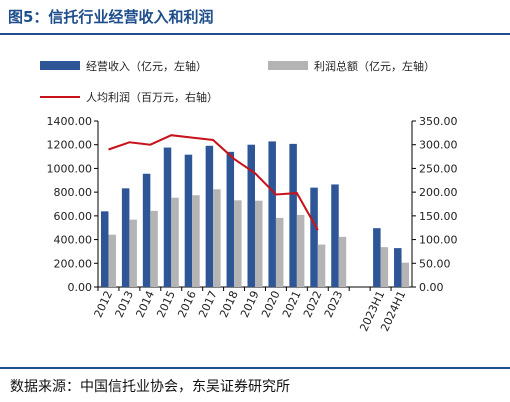 Image resolution: width=510 pixels, height=402 pixels. I want to click on x-axis-tick-label: 2021, so click(292, 304).